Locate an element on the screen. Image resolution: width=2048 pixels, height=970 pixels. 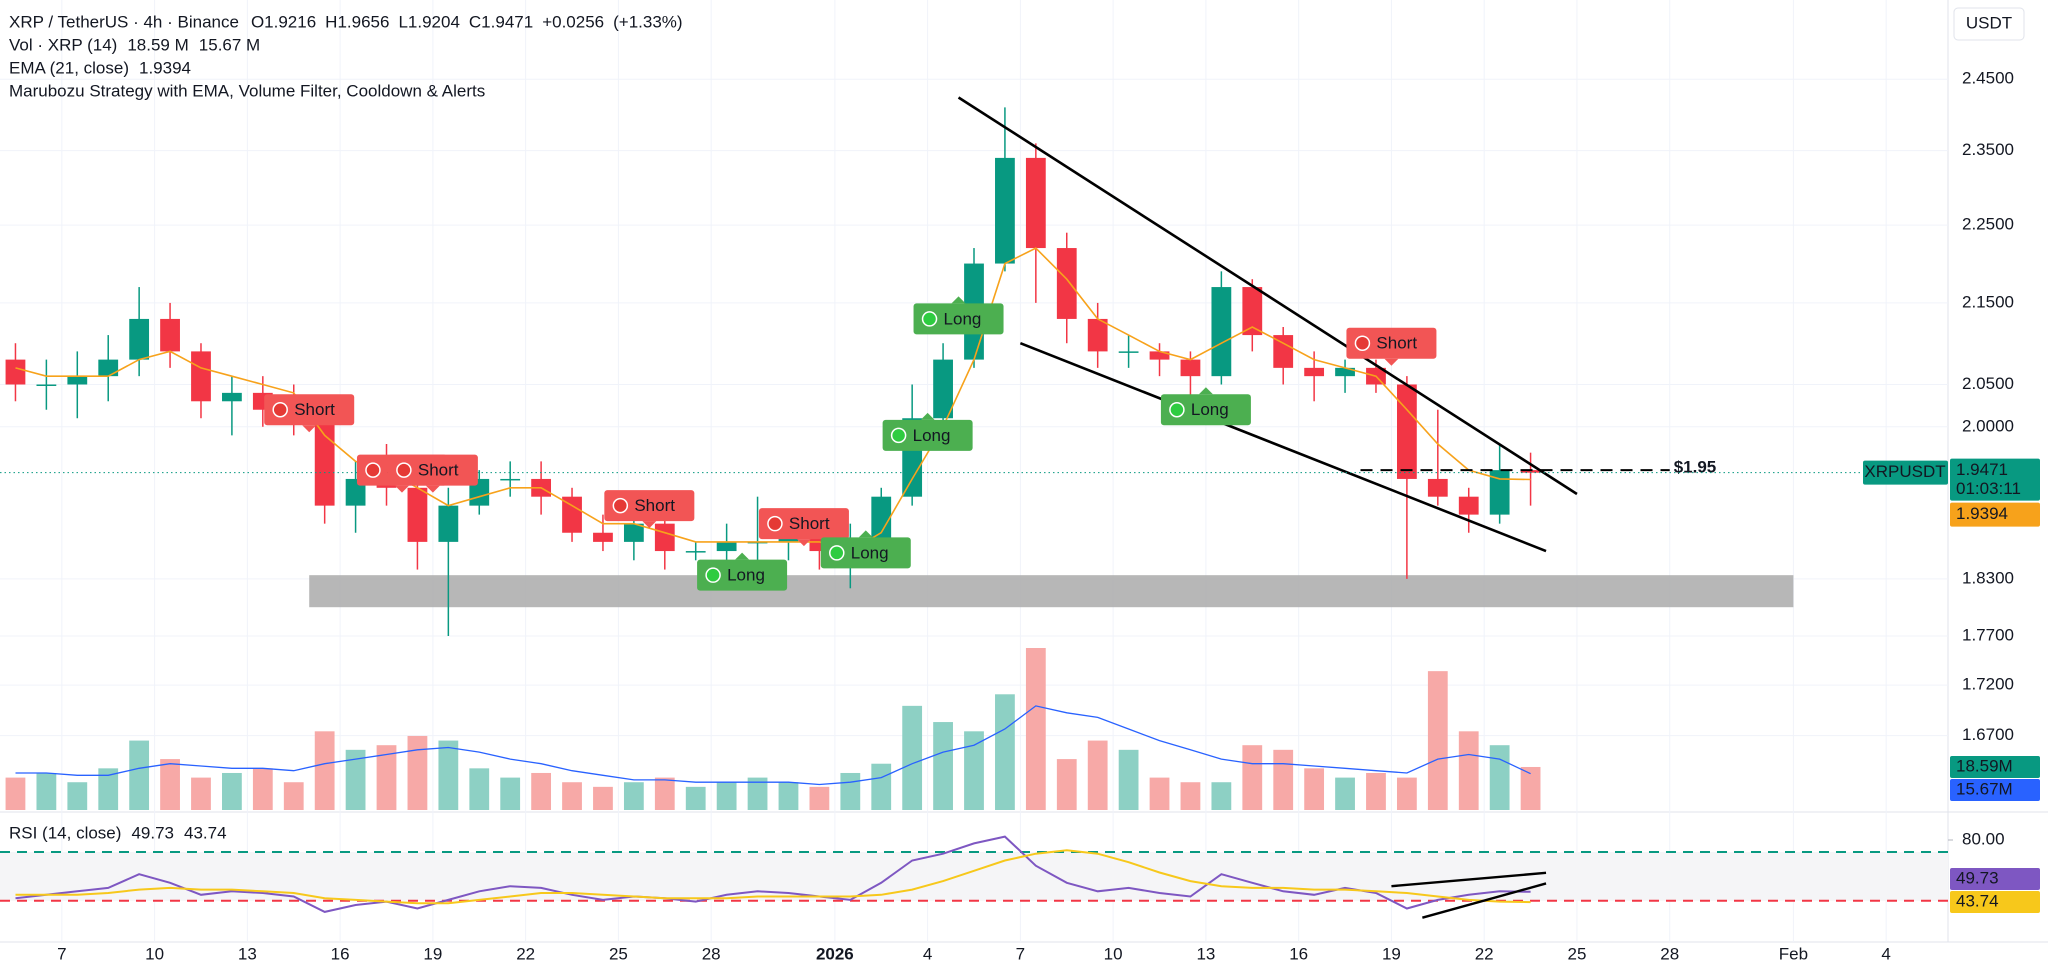
x-tick-label: 25 is located at coordinates (618, 953).